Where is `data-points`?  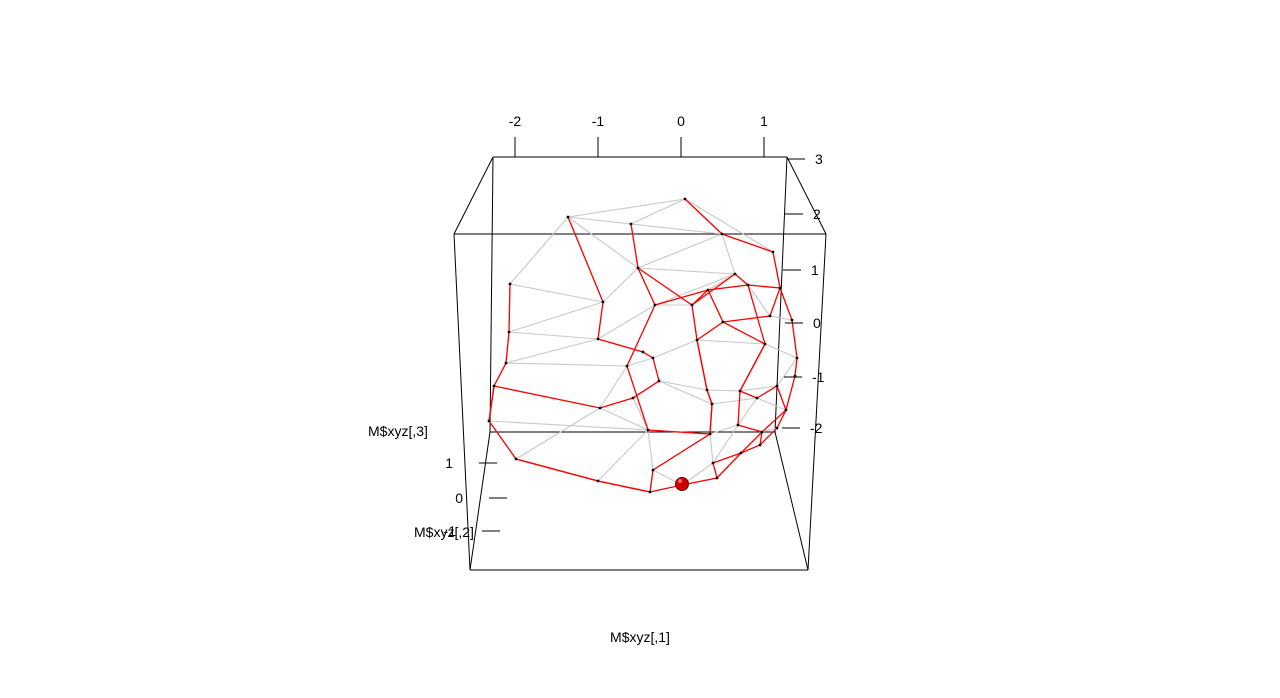 data-points is located at coordinates (643, 345).